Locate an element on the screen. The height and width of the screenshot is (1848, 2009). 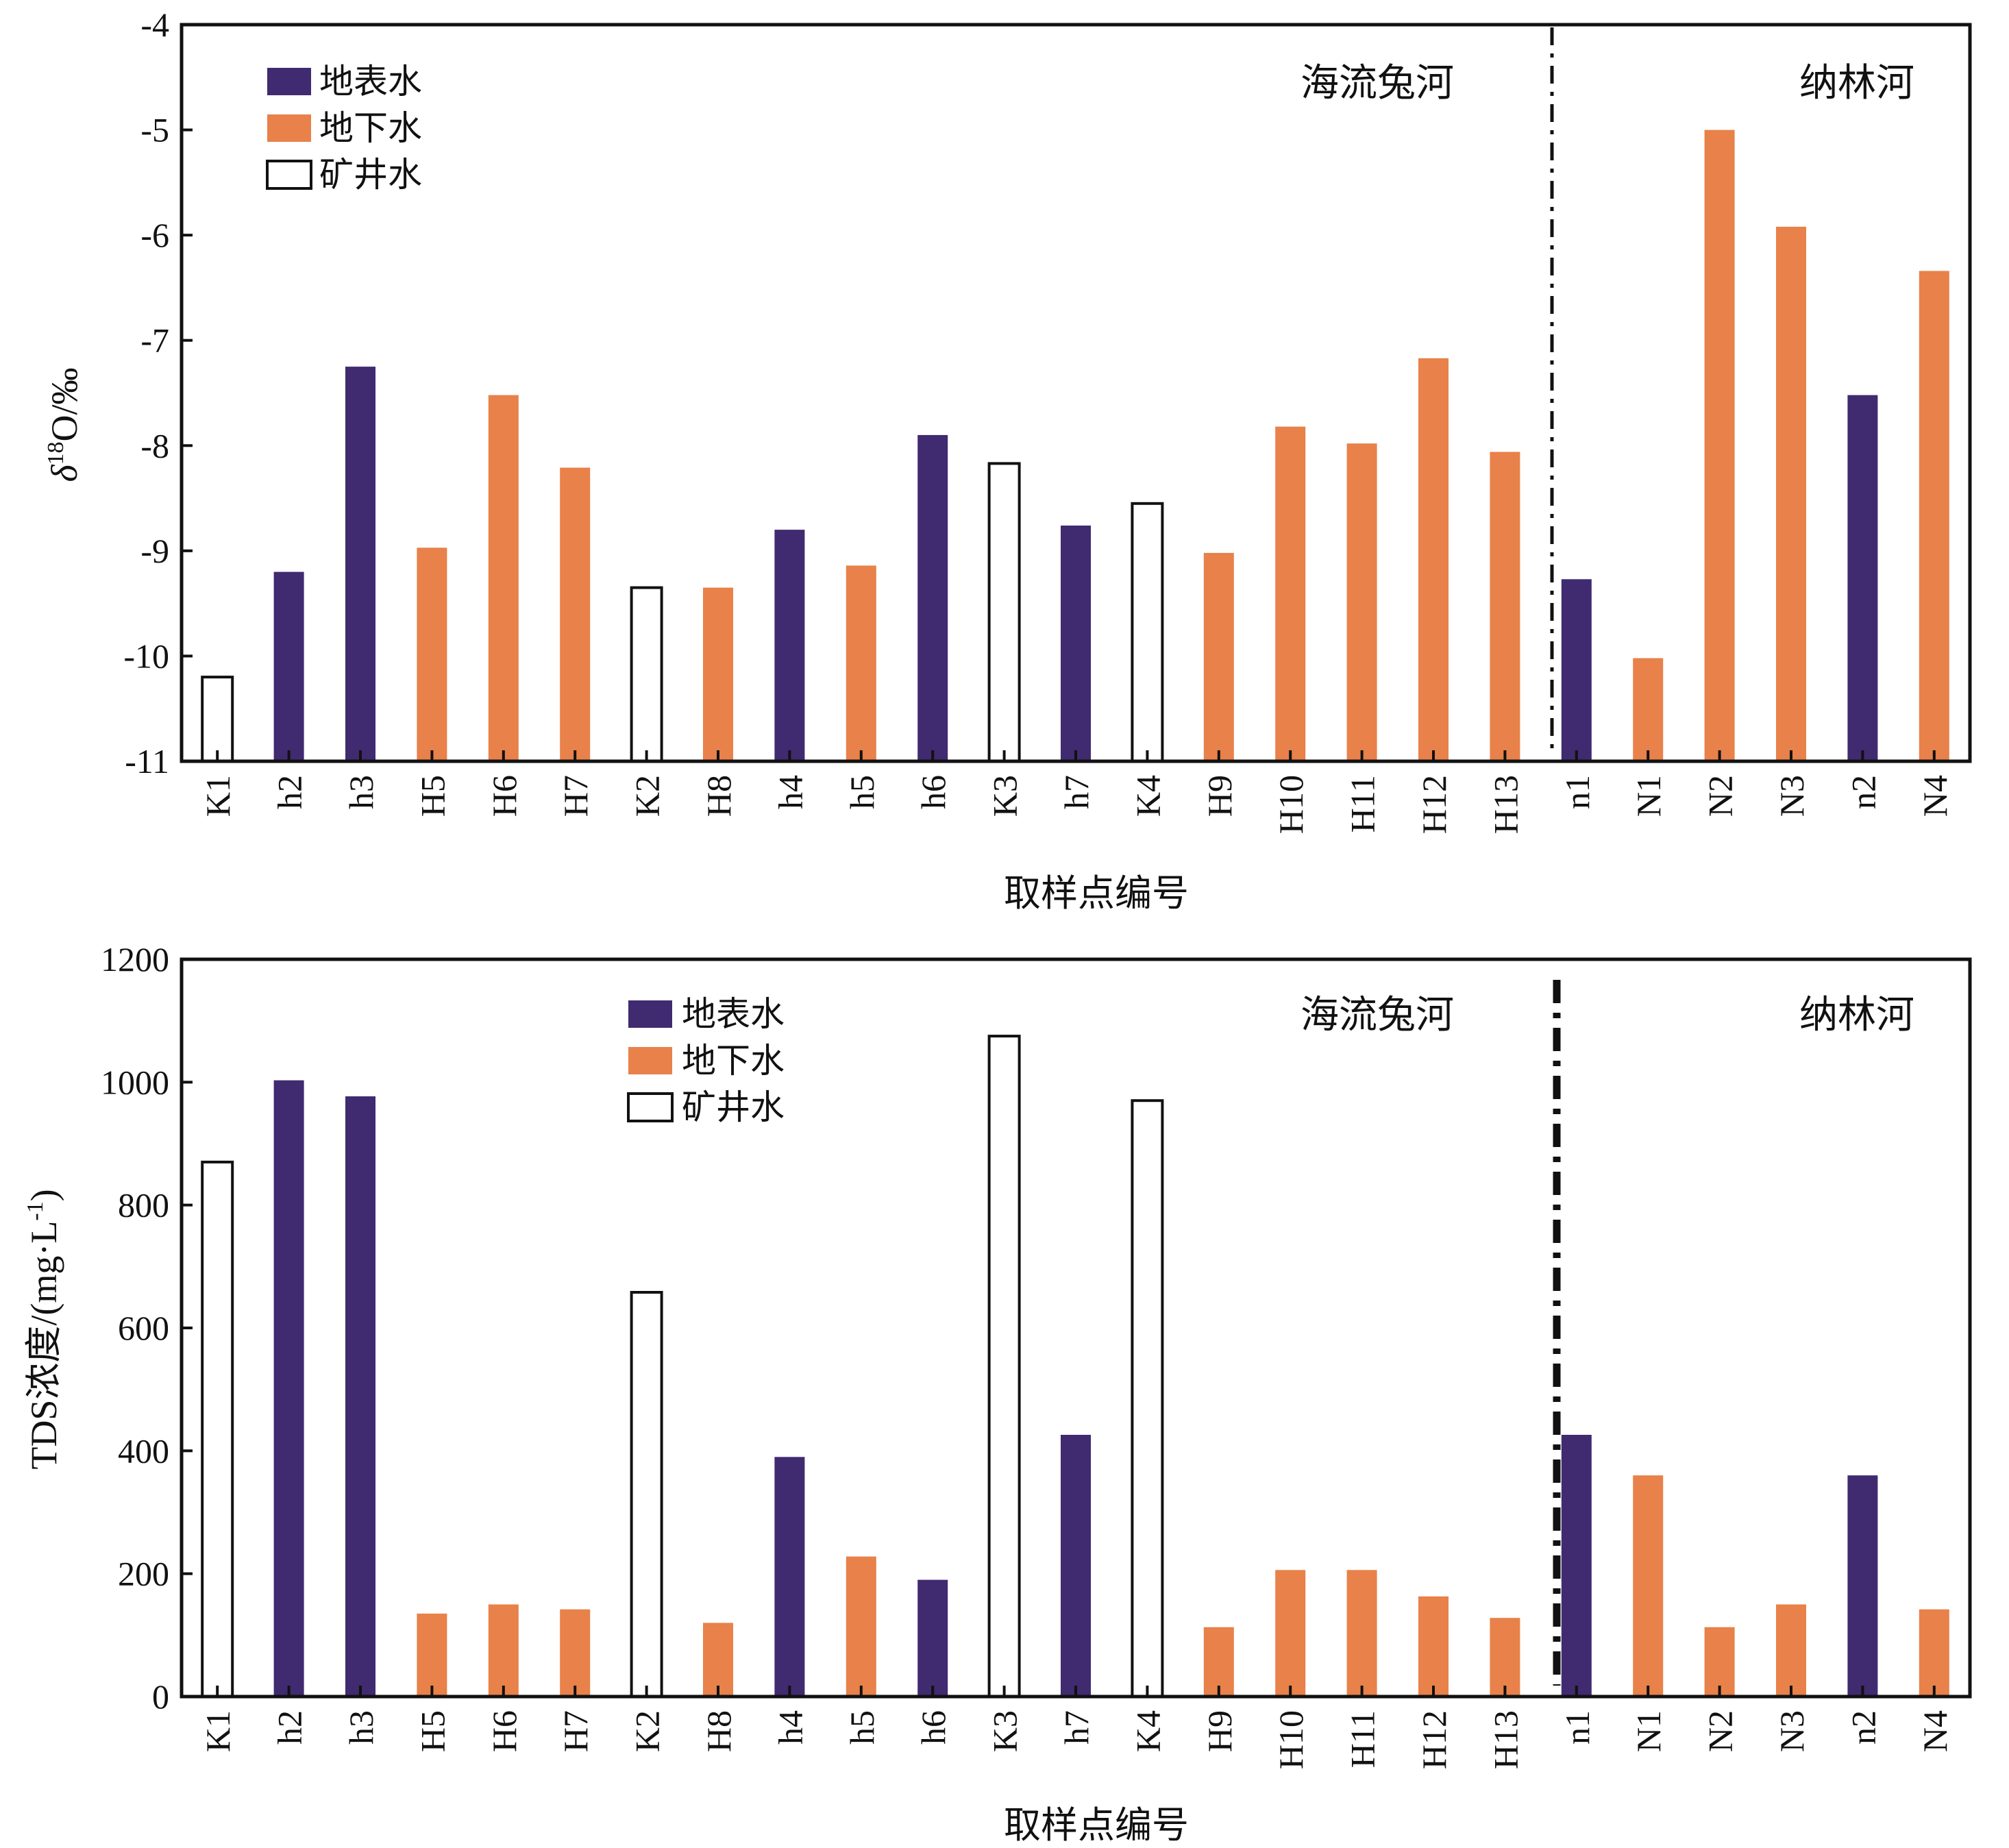
y-tick-label: -4 is located at coordinates (154, 24).